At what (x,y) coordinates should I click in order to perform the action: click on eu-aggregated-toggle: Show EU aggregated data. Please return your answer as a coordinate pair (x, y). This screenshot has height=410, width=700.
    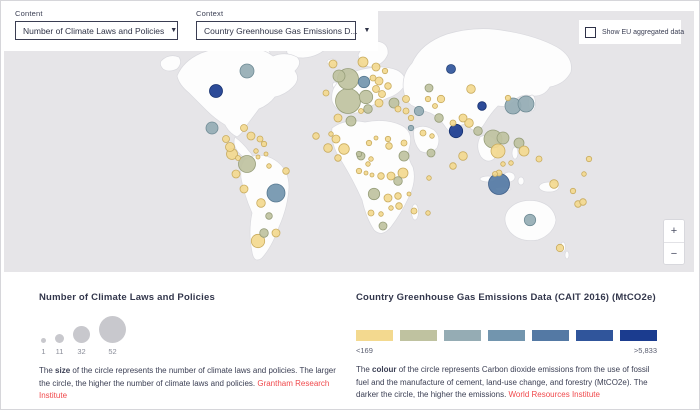
    Looking at the image, I should click on (631, 32).